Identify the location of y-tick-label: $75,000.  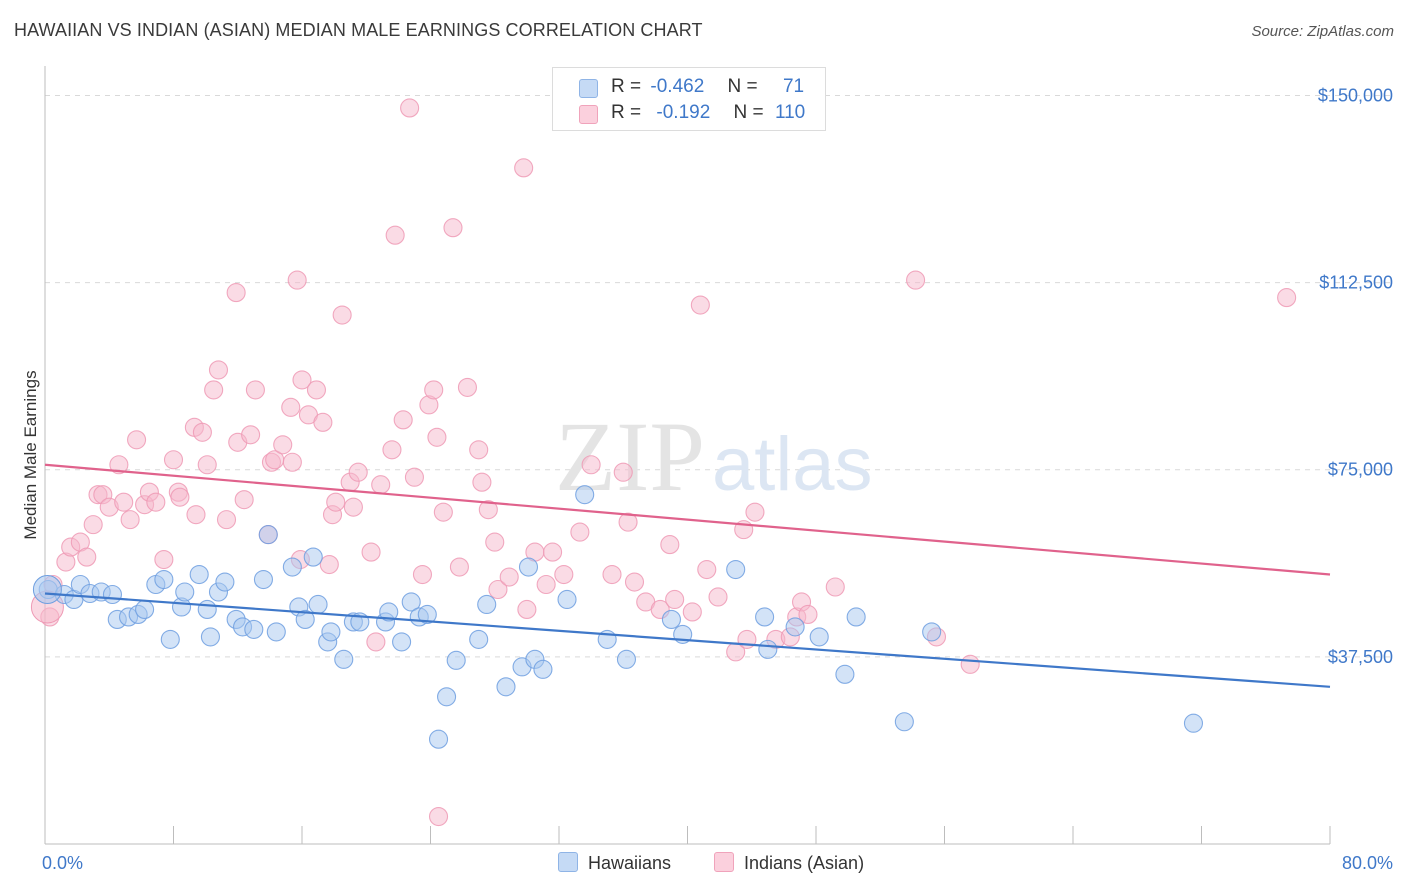
(1360, 470).